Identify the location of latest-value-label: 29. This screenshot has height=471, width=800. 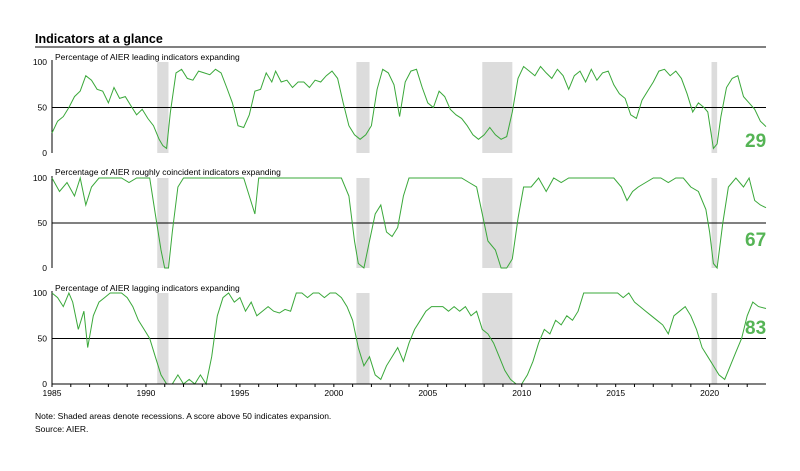
(755, 141).